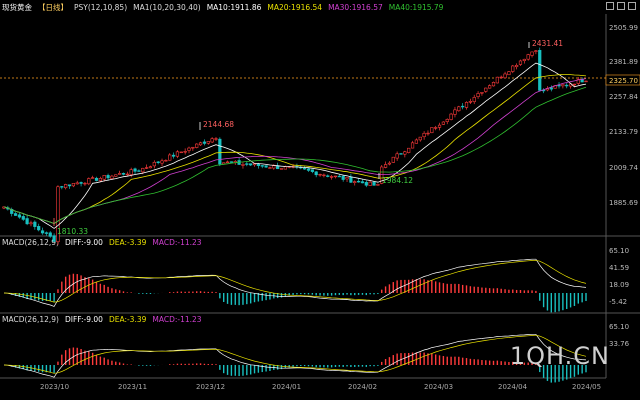  Describe the element at coordinates (286, 387) in the screenshot. I see `x-tick: 2024/01` at that location.